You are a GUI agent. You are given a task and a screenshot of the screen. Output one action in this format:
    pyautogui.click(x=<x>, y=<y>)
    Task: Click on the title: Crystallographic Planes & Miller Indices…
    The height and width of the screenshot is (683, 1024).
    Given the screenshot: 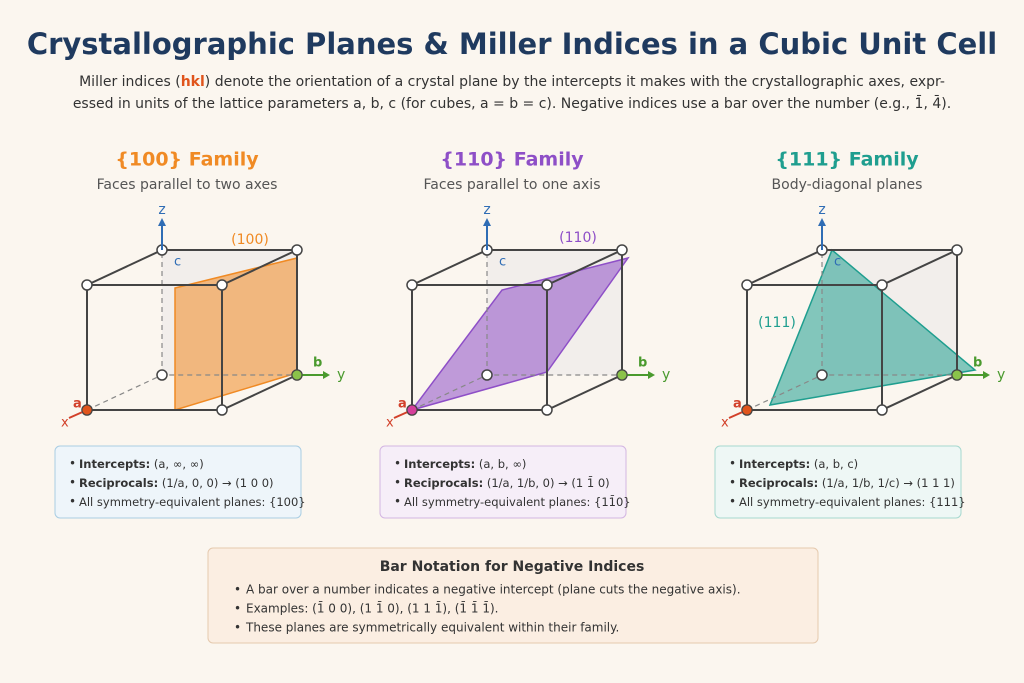 What is the action you would take?
    pyautogui.click(x=512, y=44)
    